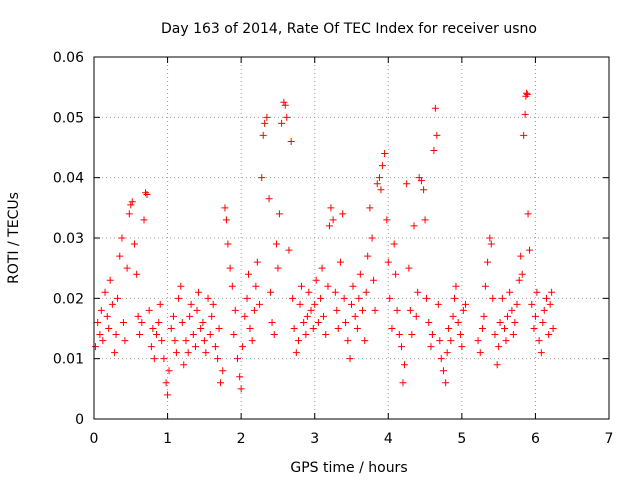  I want to click on x-axis-label: GPS time / hours, so click(348, 468).